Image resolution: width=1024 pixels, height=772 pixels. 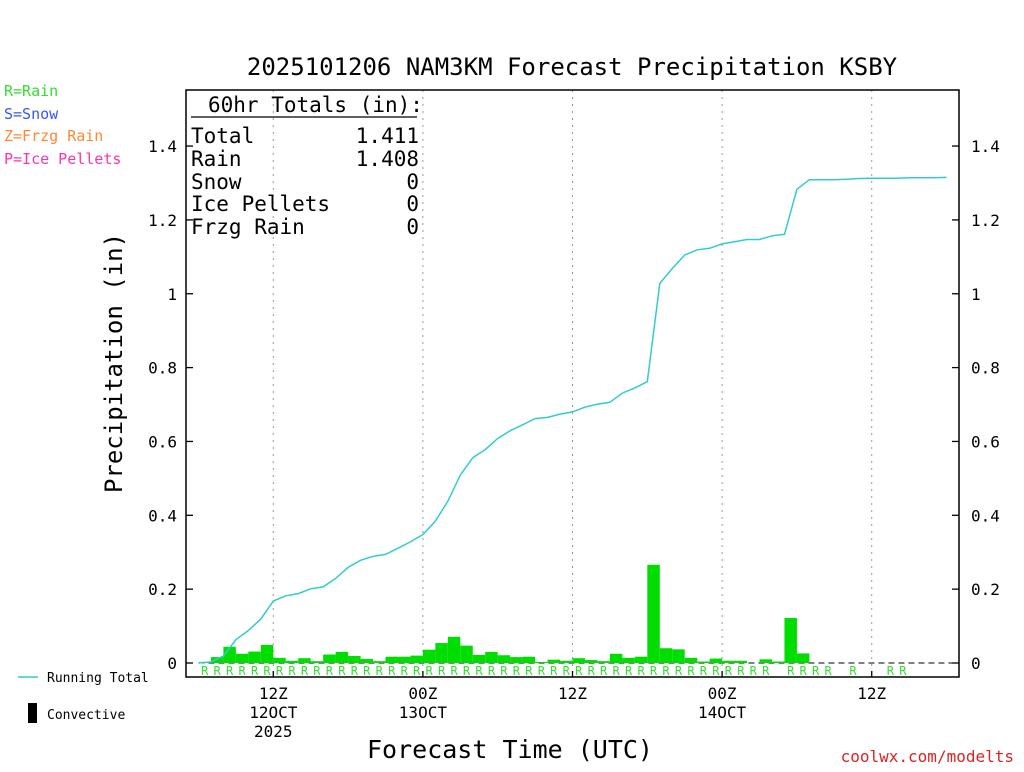 What do you see at coordinates (162, 368) in the screenshot?
I see `y-tick-label-left: 0.8` at bounding box center [162, 368].